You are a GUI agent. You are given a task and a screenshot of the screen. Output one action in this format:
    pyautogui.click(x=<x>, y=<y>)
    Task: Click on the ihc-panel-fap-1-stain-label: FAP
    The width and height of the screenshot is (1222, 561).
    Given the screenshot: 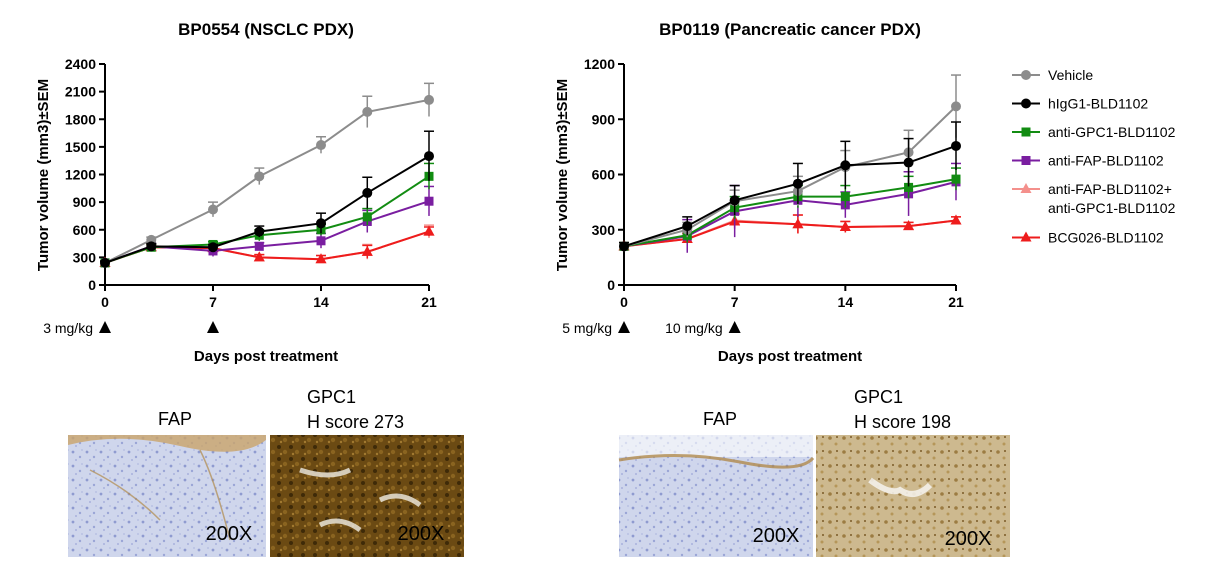 What is the action you would take?
    pyautogui.click(x=175, y=419)
    